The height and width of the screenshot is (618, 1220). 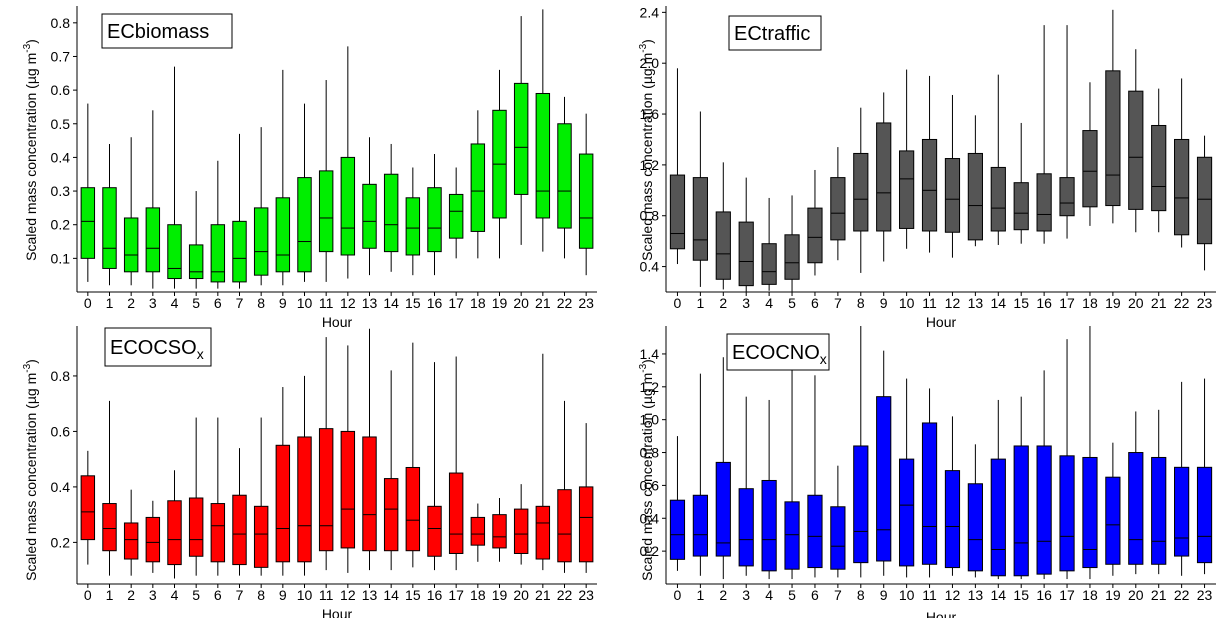 What do you see at coordinates (158, 32) in the screenshot?
I see `chart-title-main: ECbiomass` at bounding box center [158, 32].